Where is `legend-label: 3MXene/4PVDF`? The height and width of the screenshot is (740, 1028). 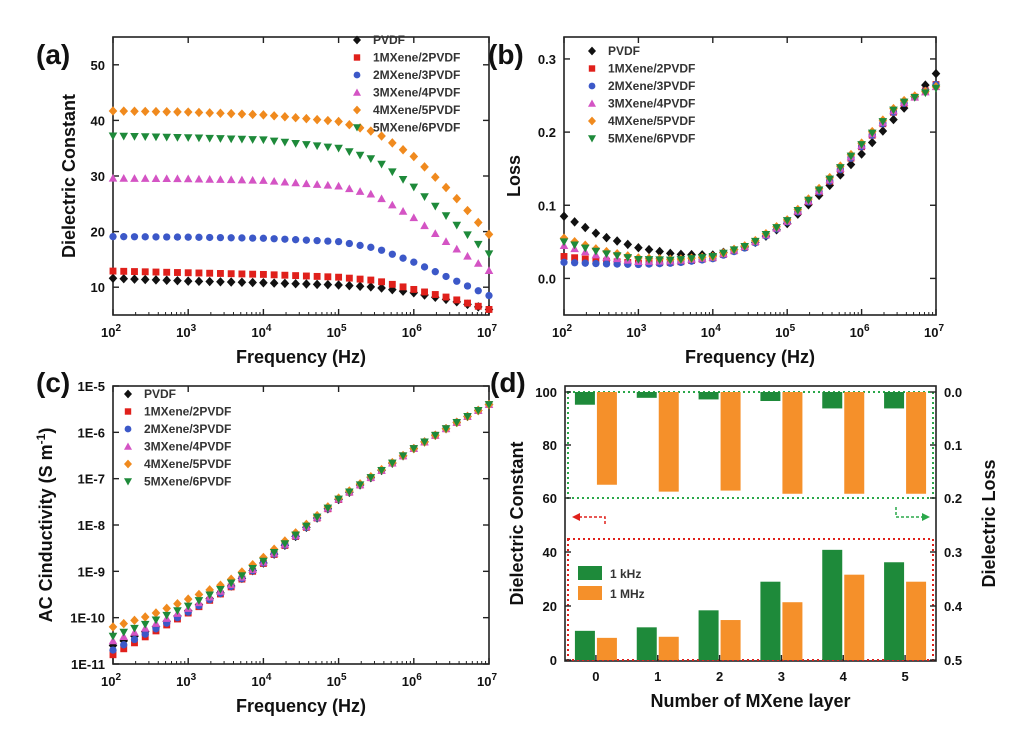 legend-label: 3MXene/4PVDF is located at coordinates (187, 447).